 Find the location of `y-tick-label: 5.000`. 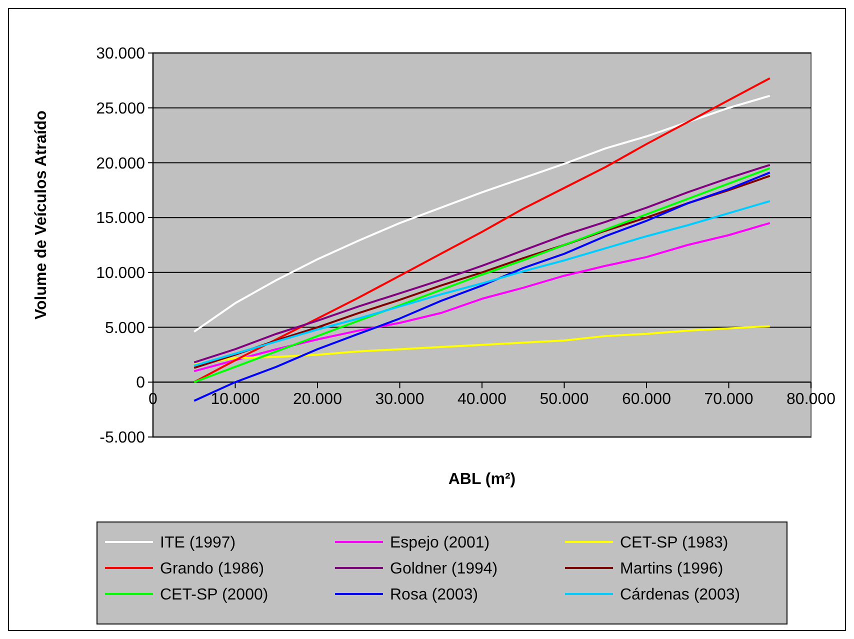

y-tick-label: 5.000 is located at coordinates (125, 328).